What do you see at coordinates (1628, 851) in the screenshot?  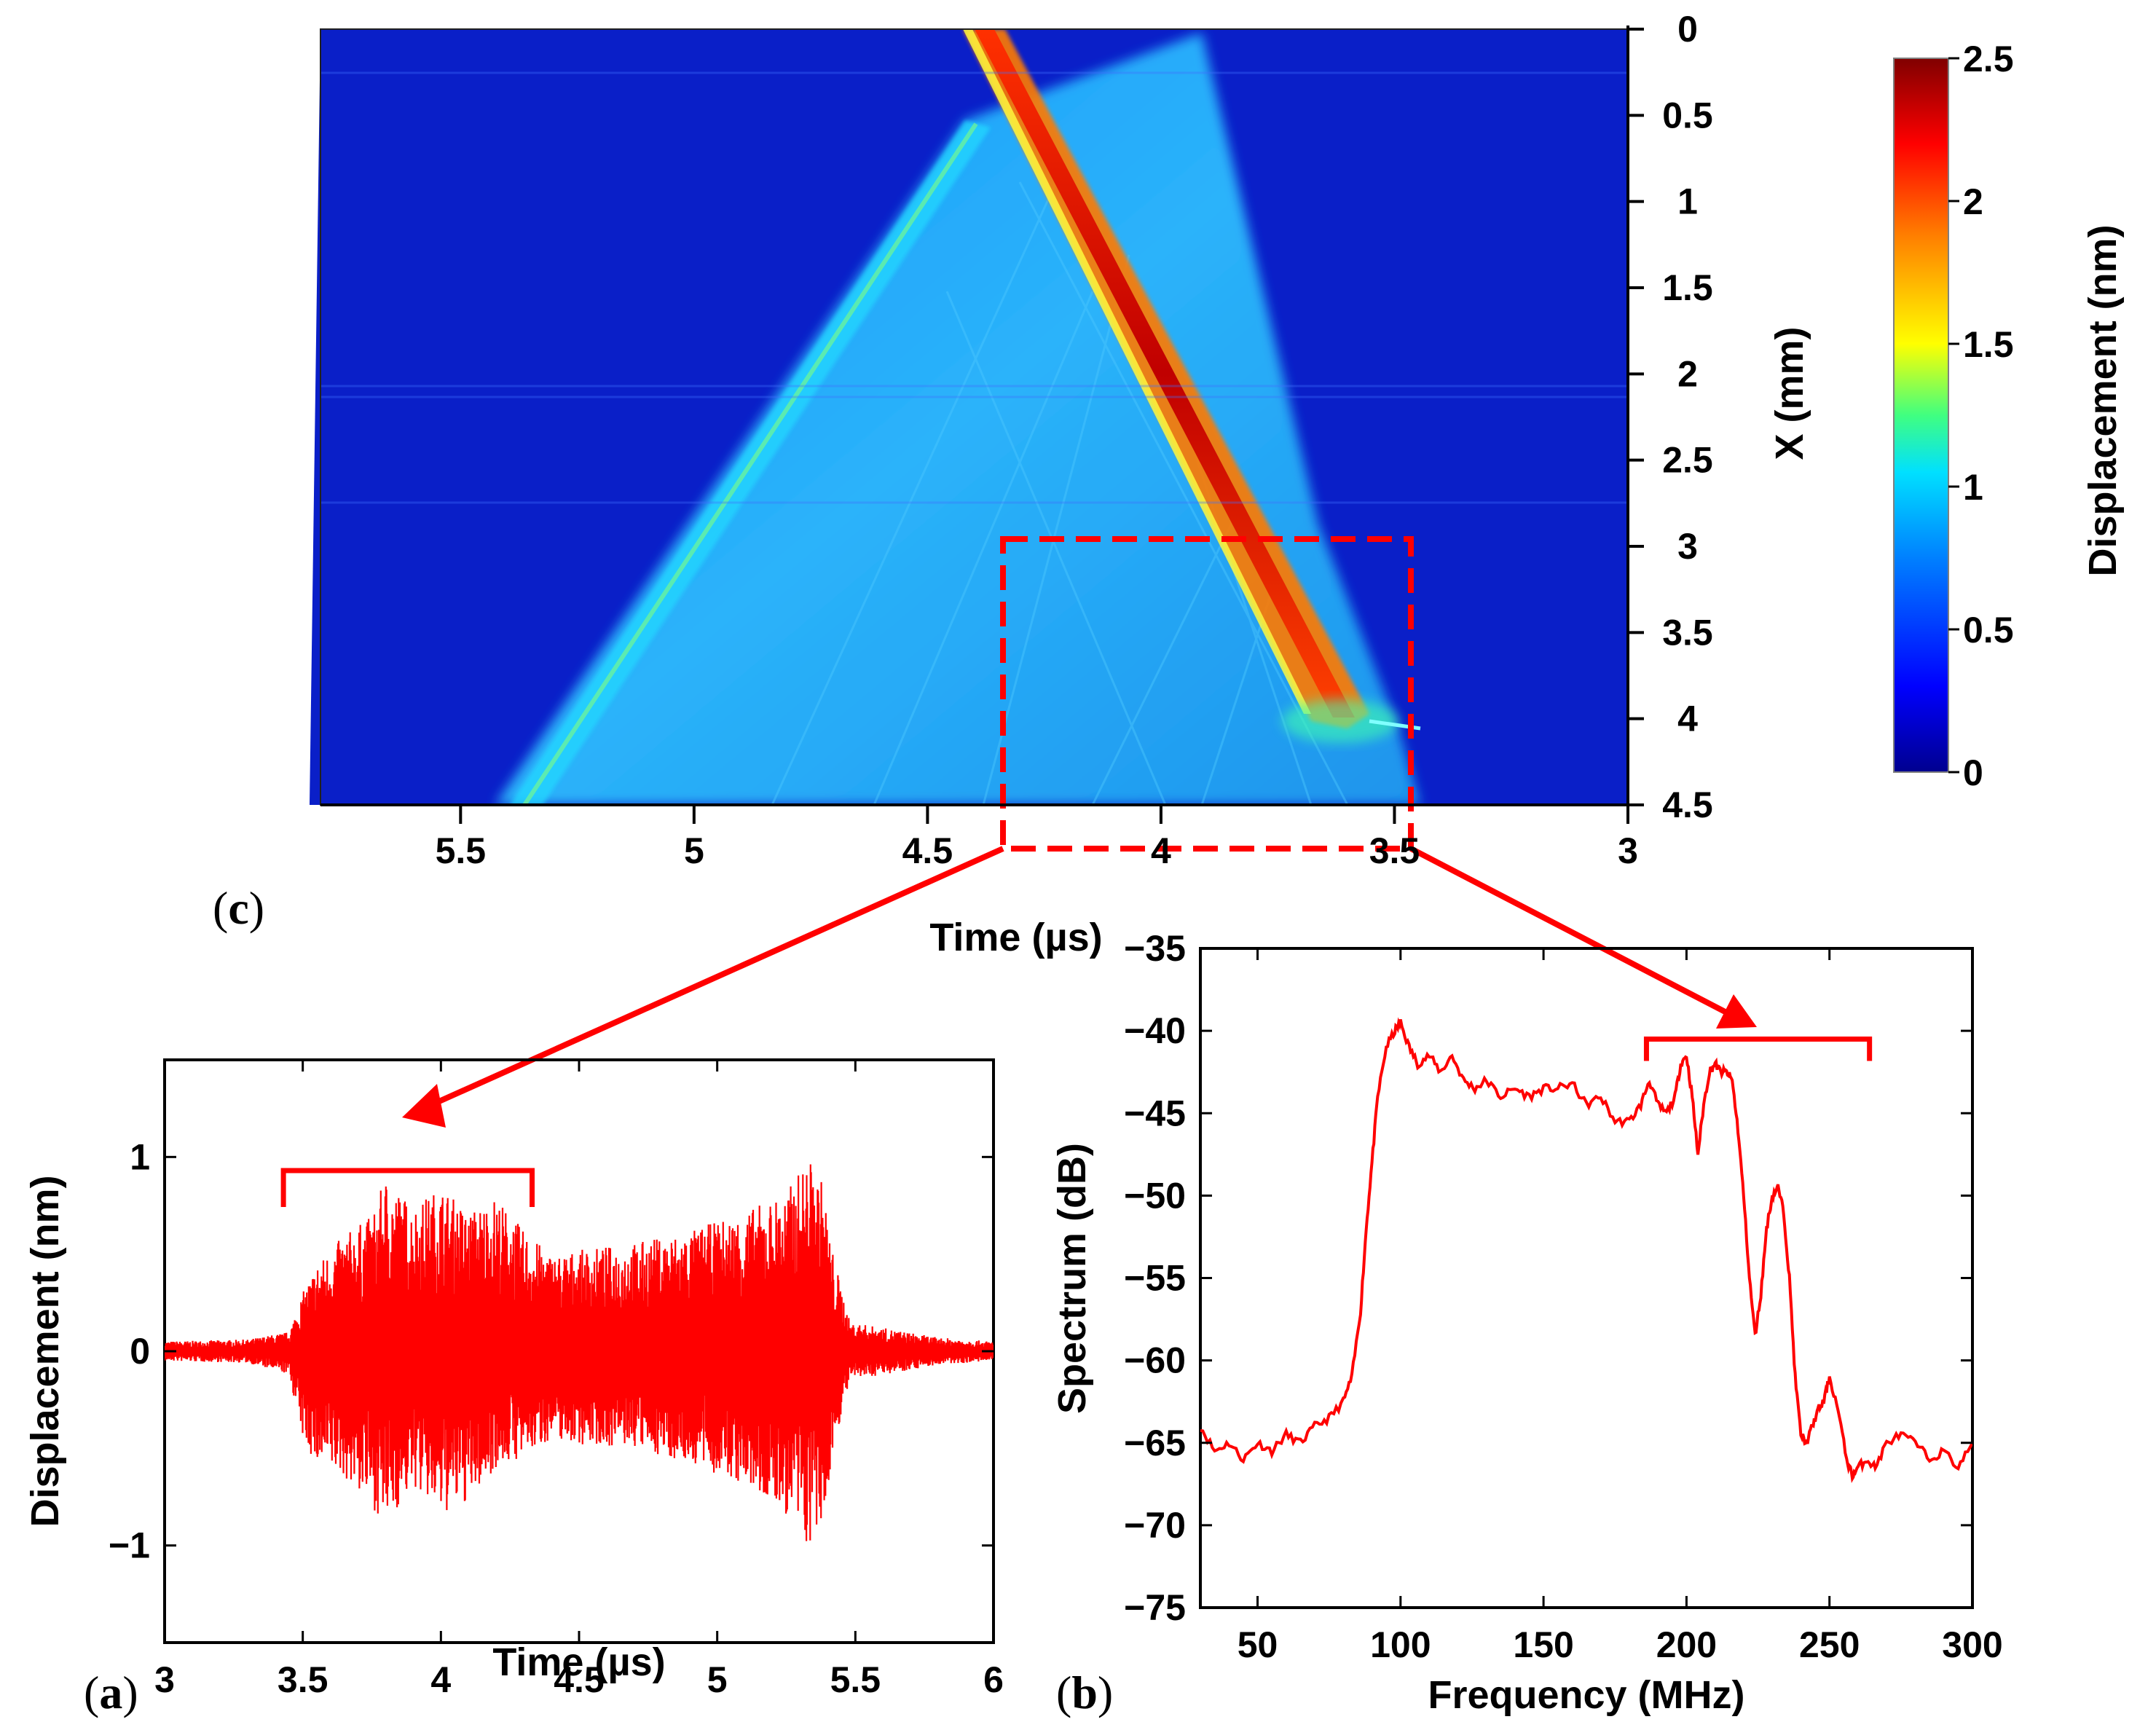 I see `c-x-tick-label: 3` at bounding box center [1628, 851].